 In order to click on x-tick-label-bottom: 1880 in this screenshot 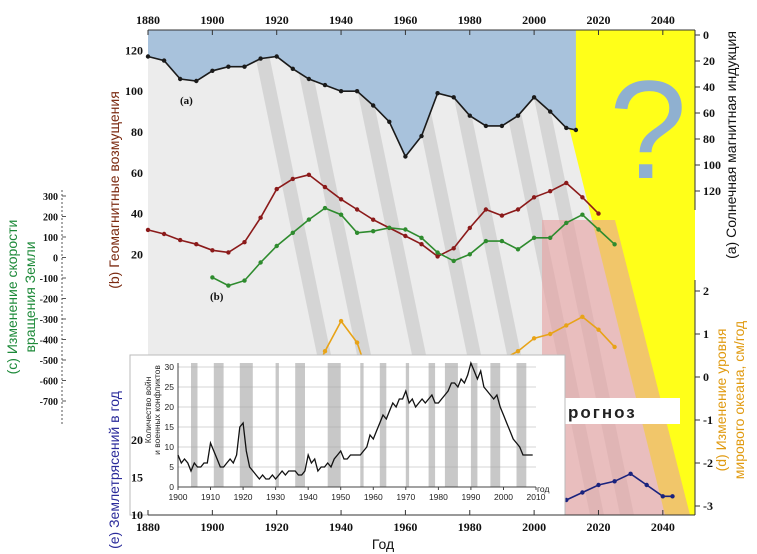, I will do `click(148, 527)`.